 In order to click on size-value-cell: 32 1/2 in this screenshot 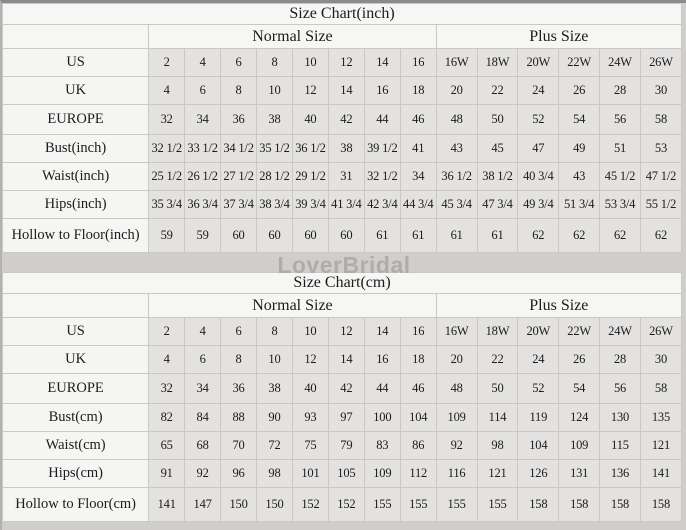, I will do `click(382, 176)`.